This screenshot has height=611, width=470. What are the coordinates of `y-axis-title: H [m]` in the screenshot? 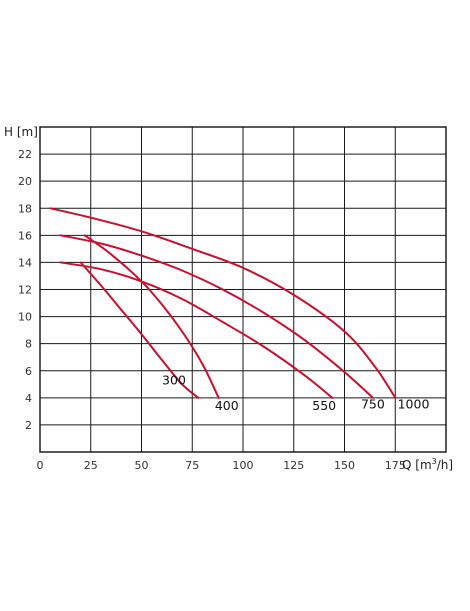 It's located at (21, 132).